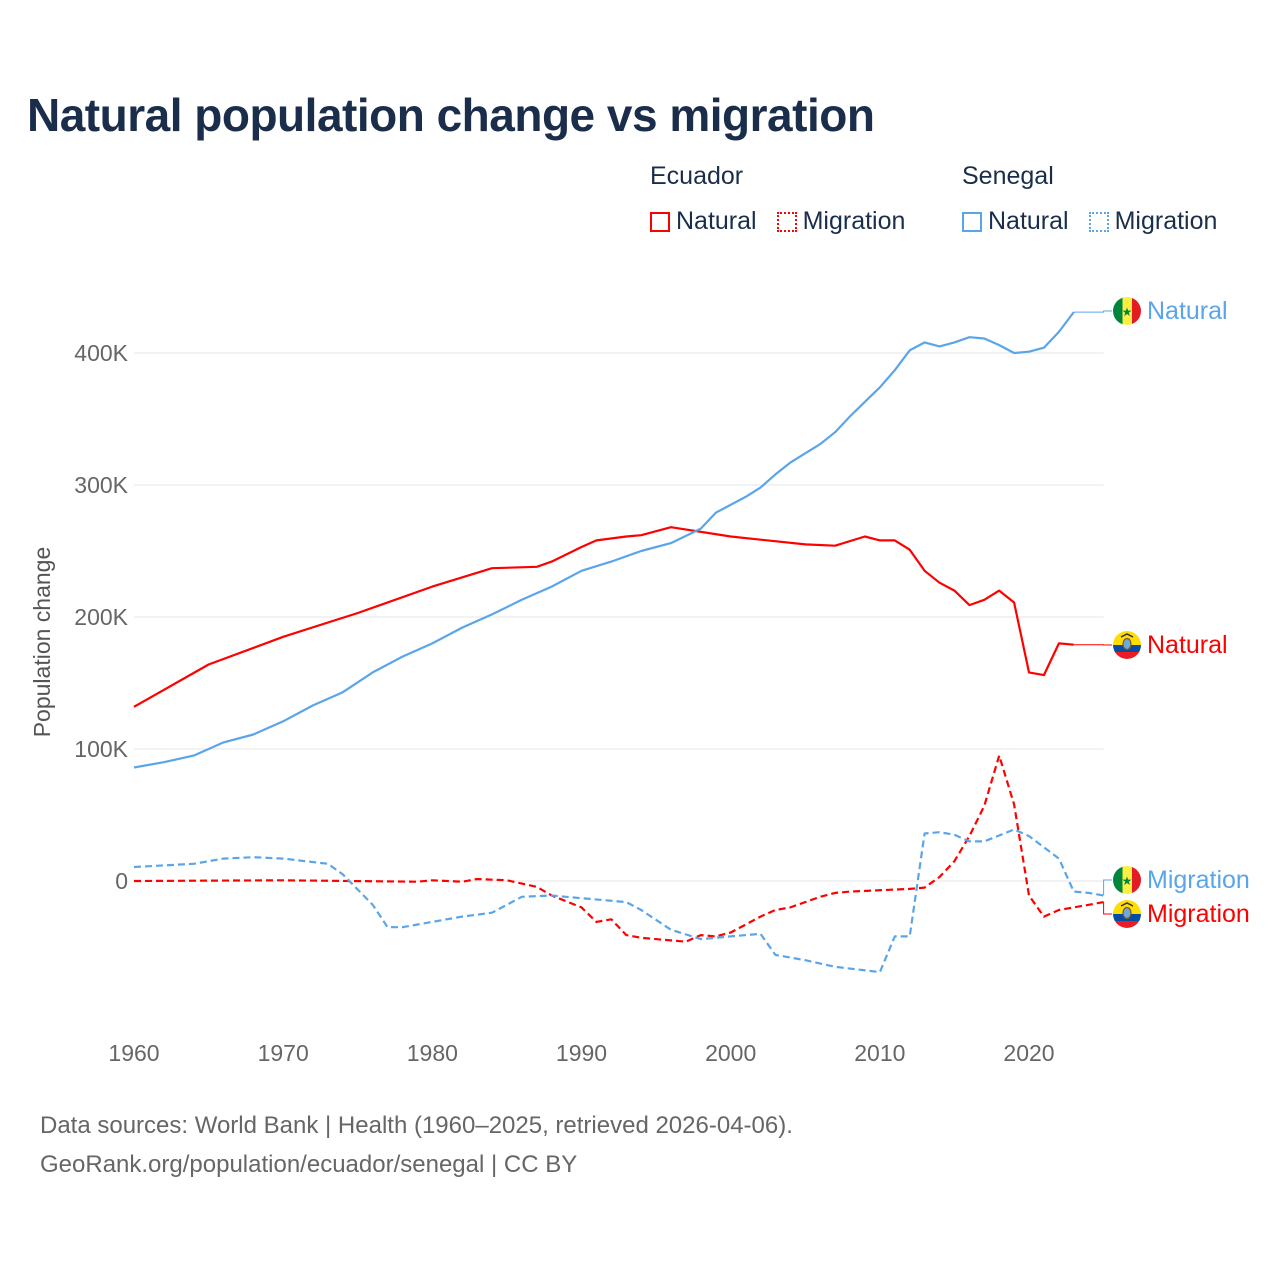  What do you see at coordinates (730, 1053) in the screenshot?
I see `x-tick-label: 2000` at bounding box center [730, 1053].